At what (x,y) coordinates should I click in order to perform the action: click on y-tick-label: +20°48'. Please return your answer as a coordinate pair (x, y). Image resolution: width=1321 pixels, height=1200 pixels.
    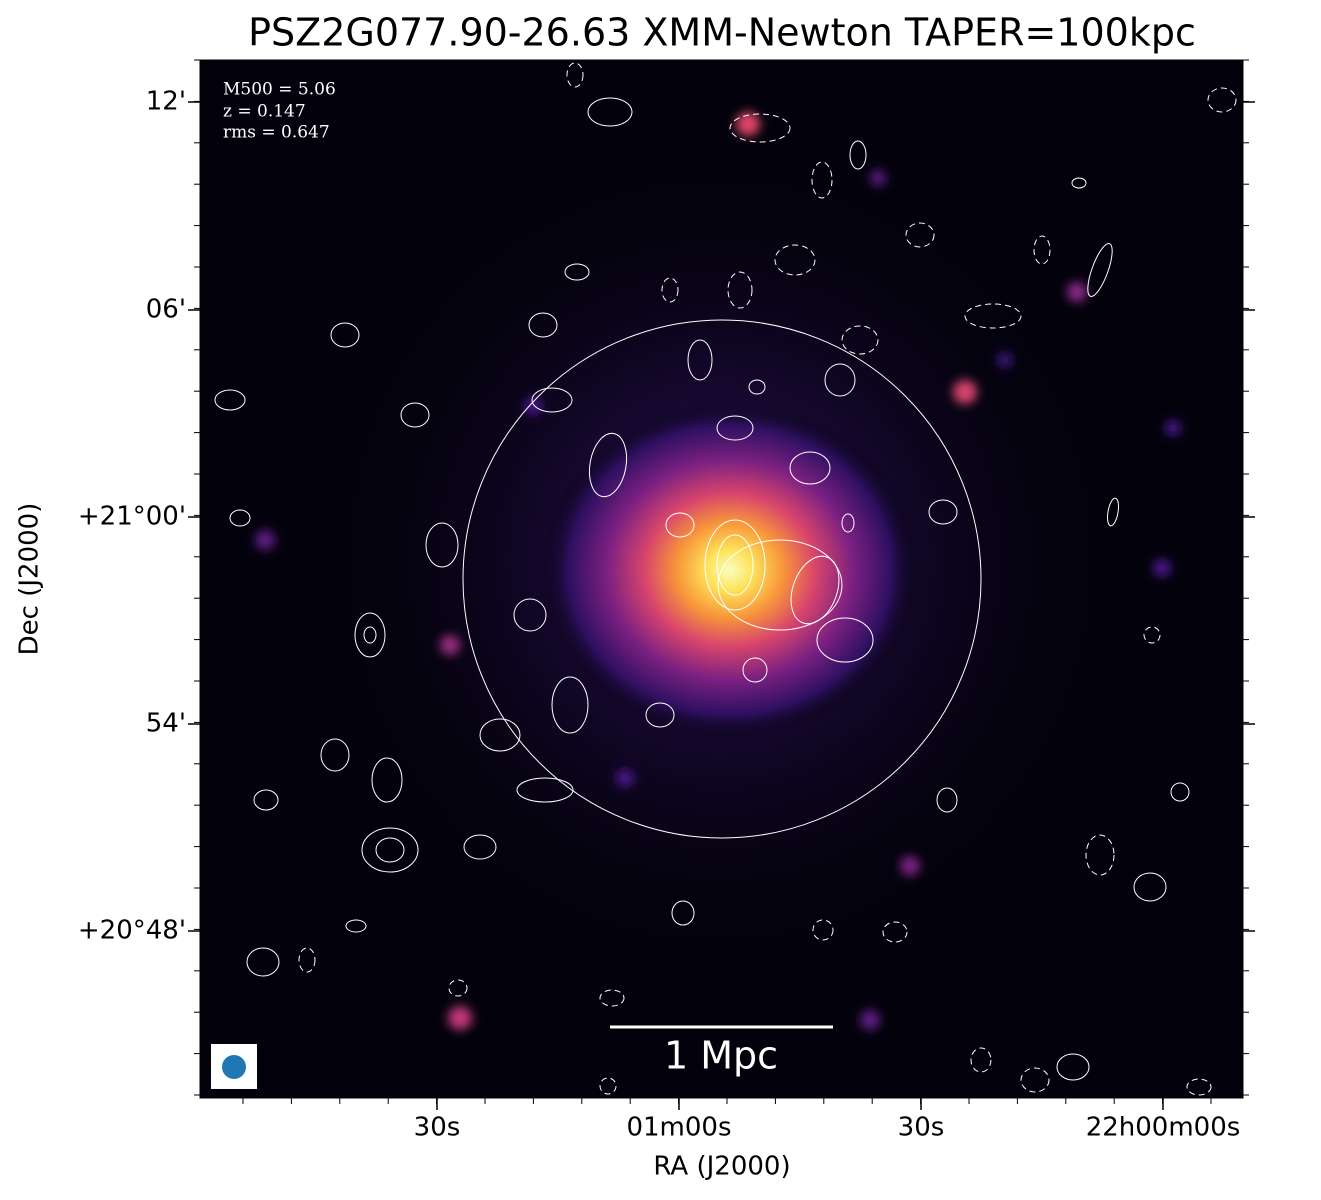
    Looking at the image, I should click on (132, 931).